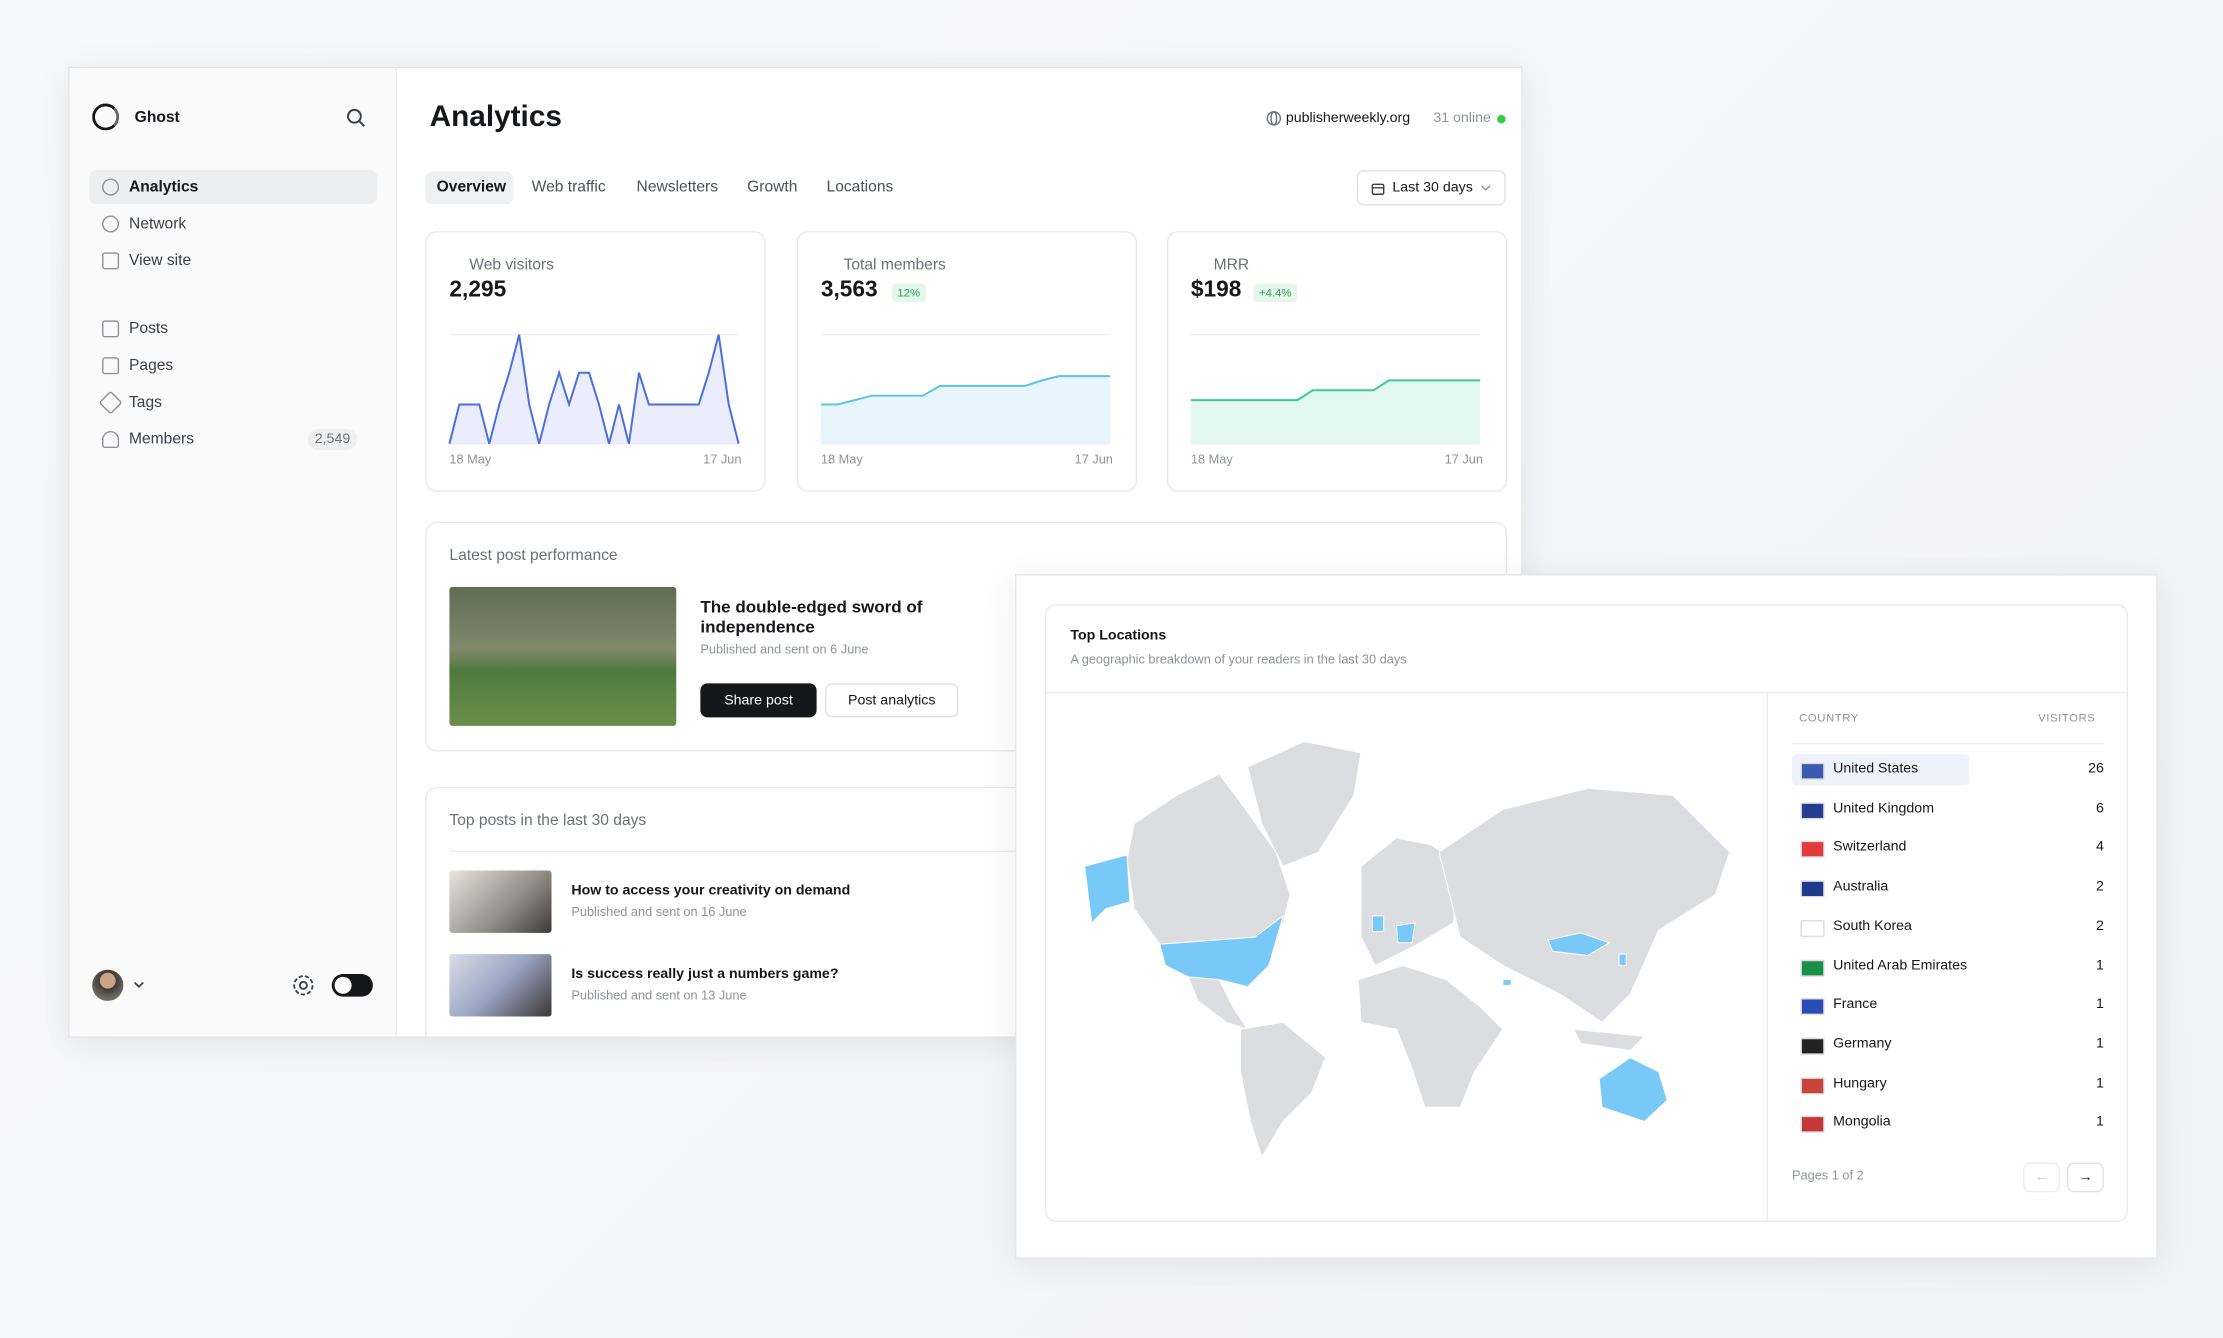 The image size is (2223, 1338). Describe the element at coordinates (705, 974) in the screenshot. I see `post-title: Is success really just a numbers game?` at that location.